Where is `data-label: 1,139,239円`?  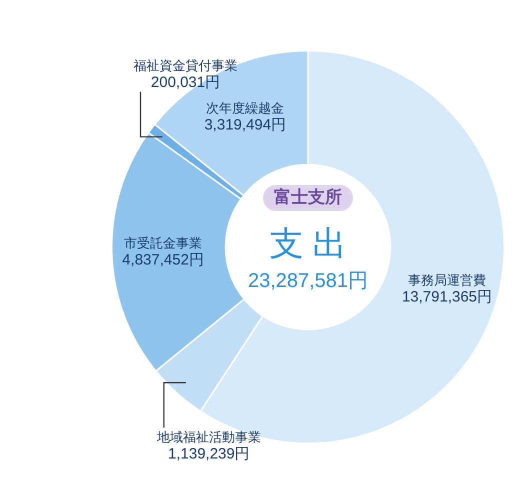
data-label: 1,139,239円 is located at coordinates (209, 454).